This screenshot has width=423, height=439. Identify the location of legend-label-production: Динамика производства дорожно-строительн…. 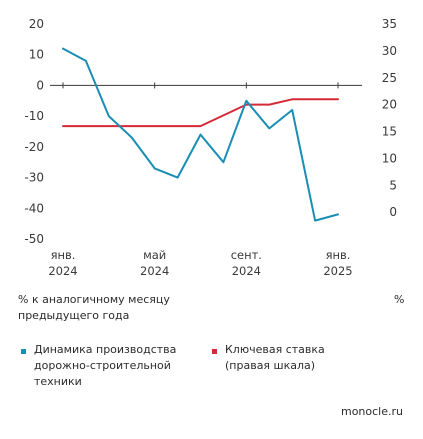
(105, 365).